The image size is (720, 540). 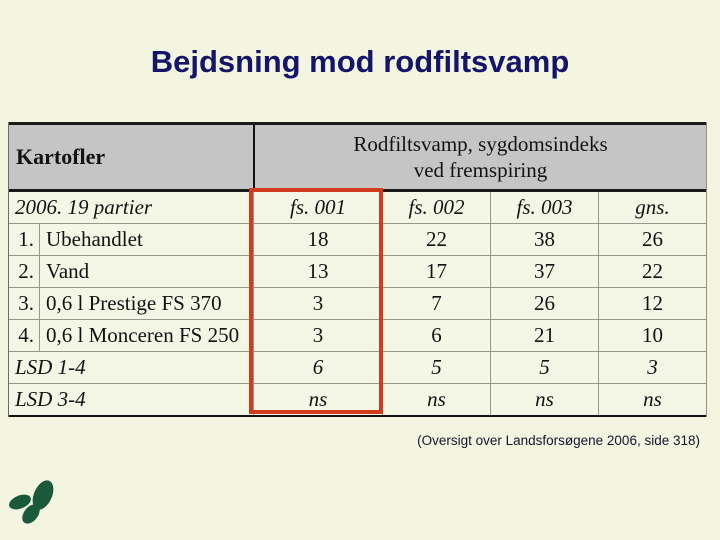 I want to click on cell-fs002: 5, so click(x=436, y=367).